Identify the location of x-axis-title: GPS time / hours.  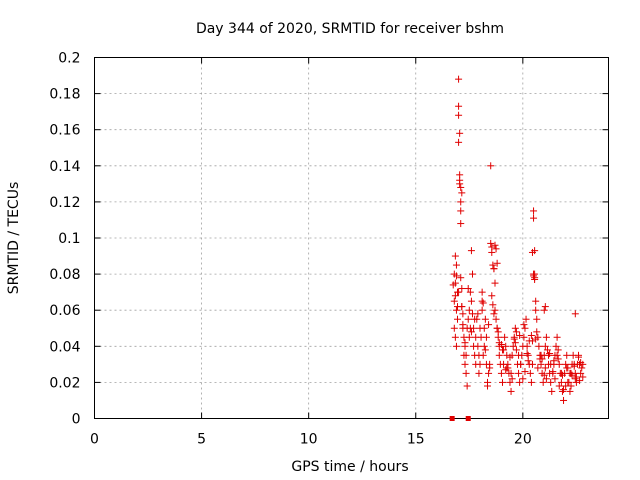
(349, 467).